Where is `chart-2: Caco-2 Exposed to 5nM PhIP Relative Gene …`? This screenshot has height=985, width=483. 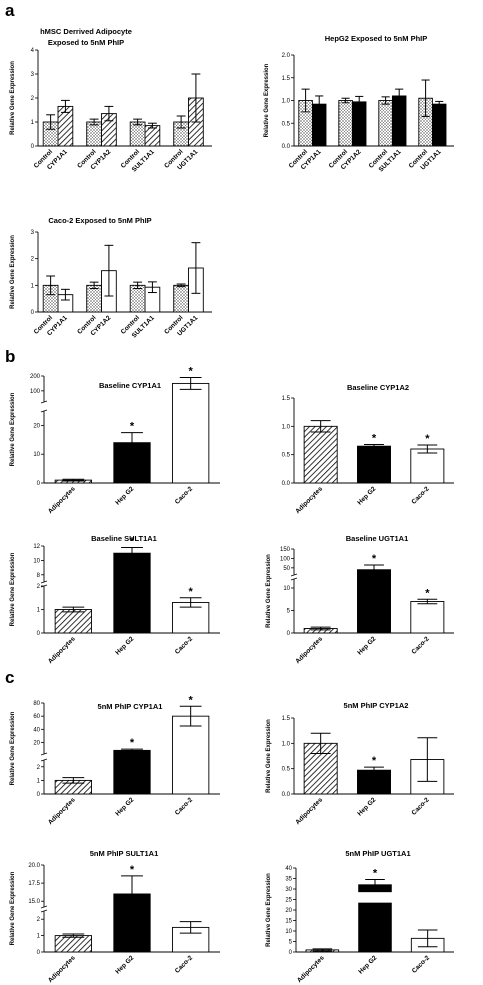
chart-2: Caco-2 Exposed to 5nM PhIP Relative Gene … is located at coordinates (111, 278).